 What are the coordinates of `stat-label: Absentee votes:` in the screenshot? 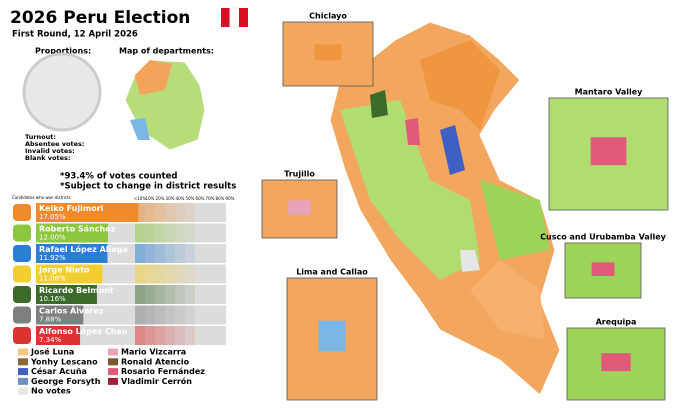 It's located at (54, 144).